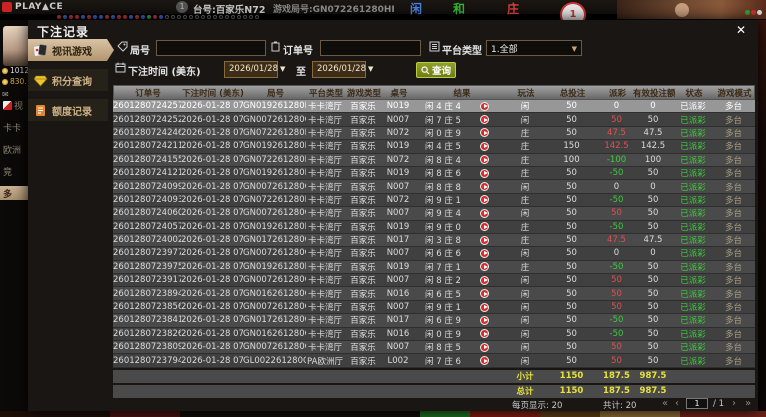 The height and width of the screenshot is (417, 766). I want to click on lobby-menu-item: 卡卡, so click(12, 129).